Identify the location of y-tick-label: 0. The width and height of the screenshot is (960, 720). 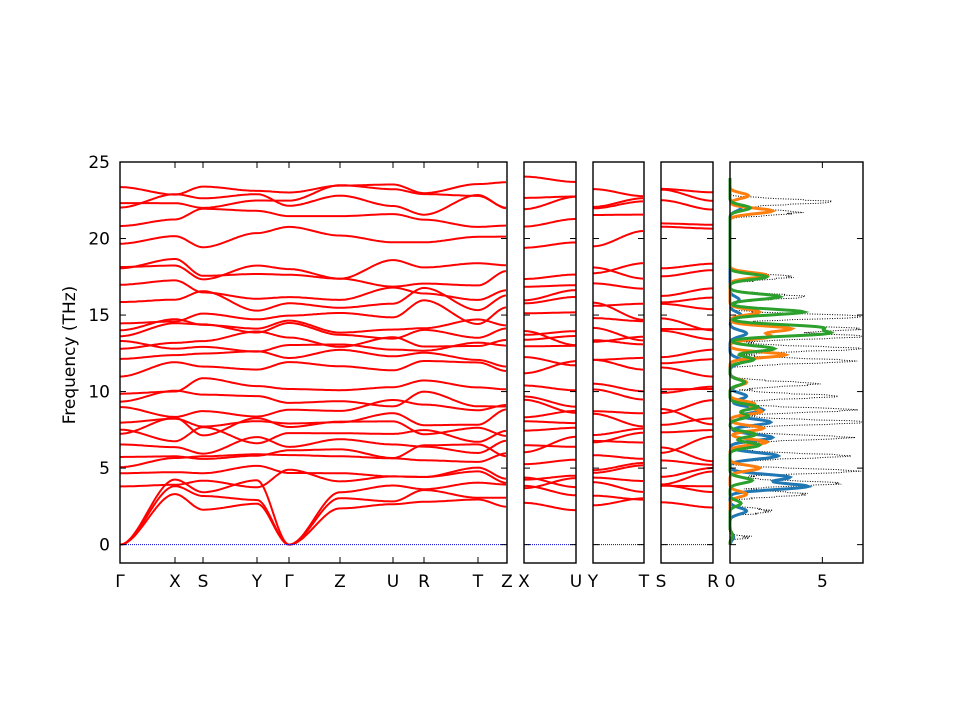
(104, 546).